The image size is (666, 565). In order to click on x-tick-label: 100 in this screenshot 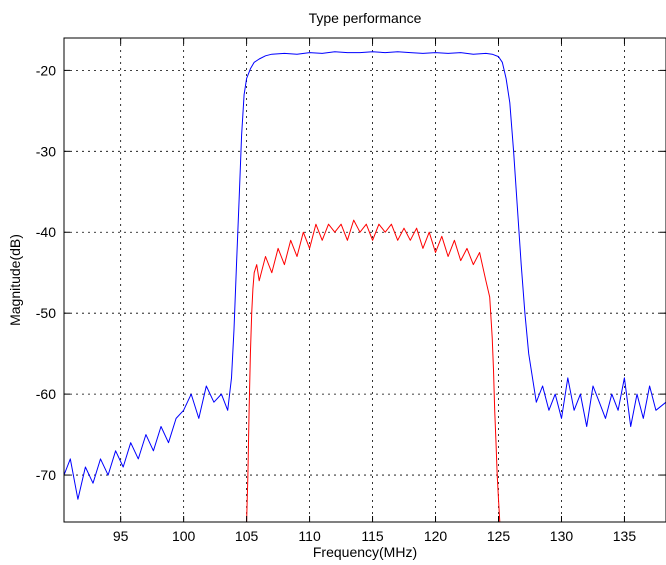, I will do `click(184, 536)`.